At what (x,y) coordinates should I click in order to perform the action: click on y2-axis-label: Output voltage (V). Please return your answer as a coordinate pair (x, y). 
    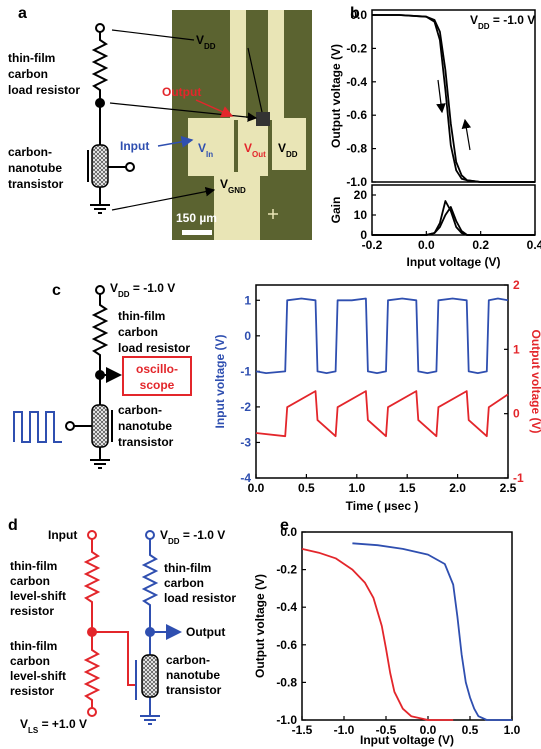
    Looking at the image, I should click on (535, 382).